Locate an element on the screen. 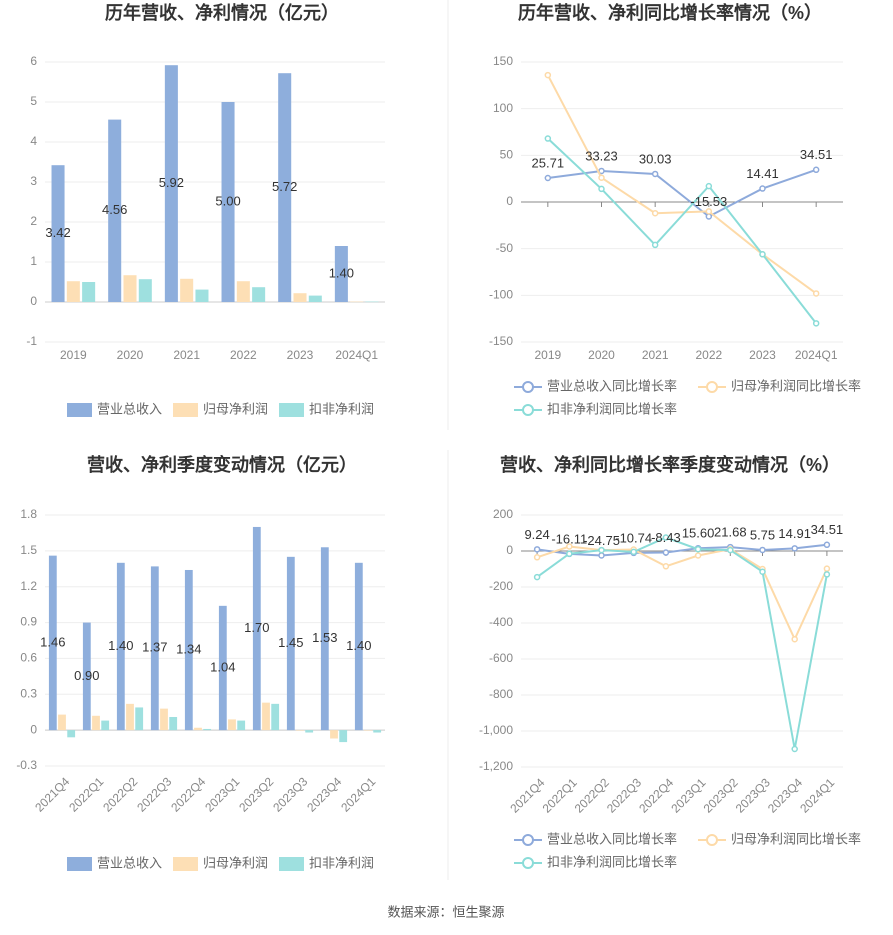  y-tick-label: -400 is located at coordinates (501, 622).